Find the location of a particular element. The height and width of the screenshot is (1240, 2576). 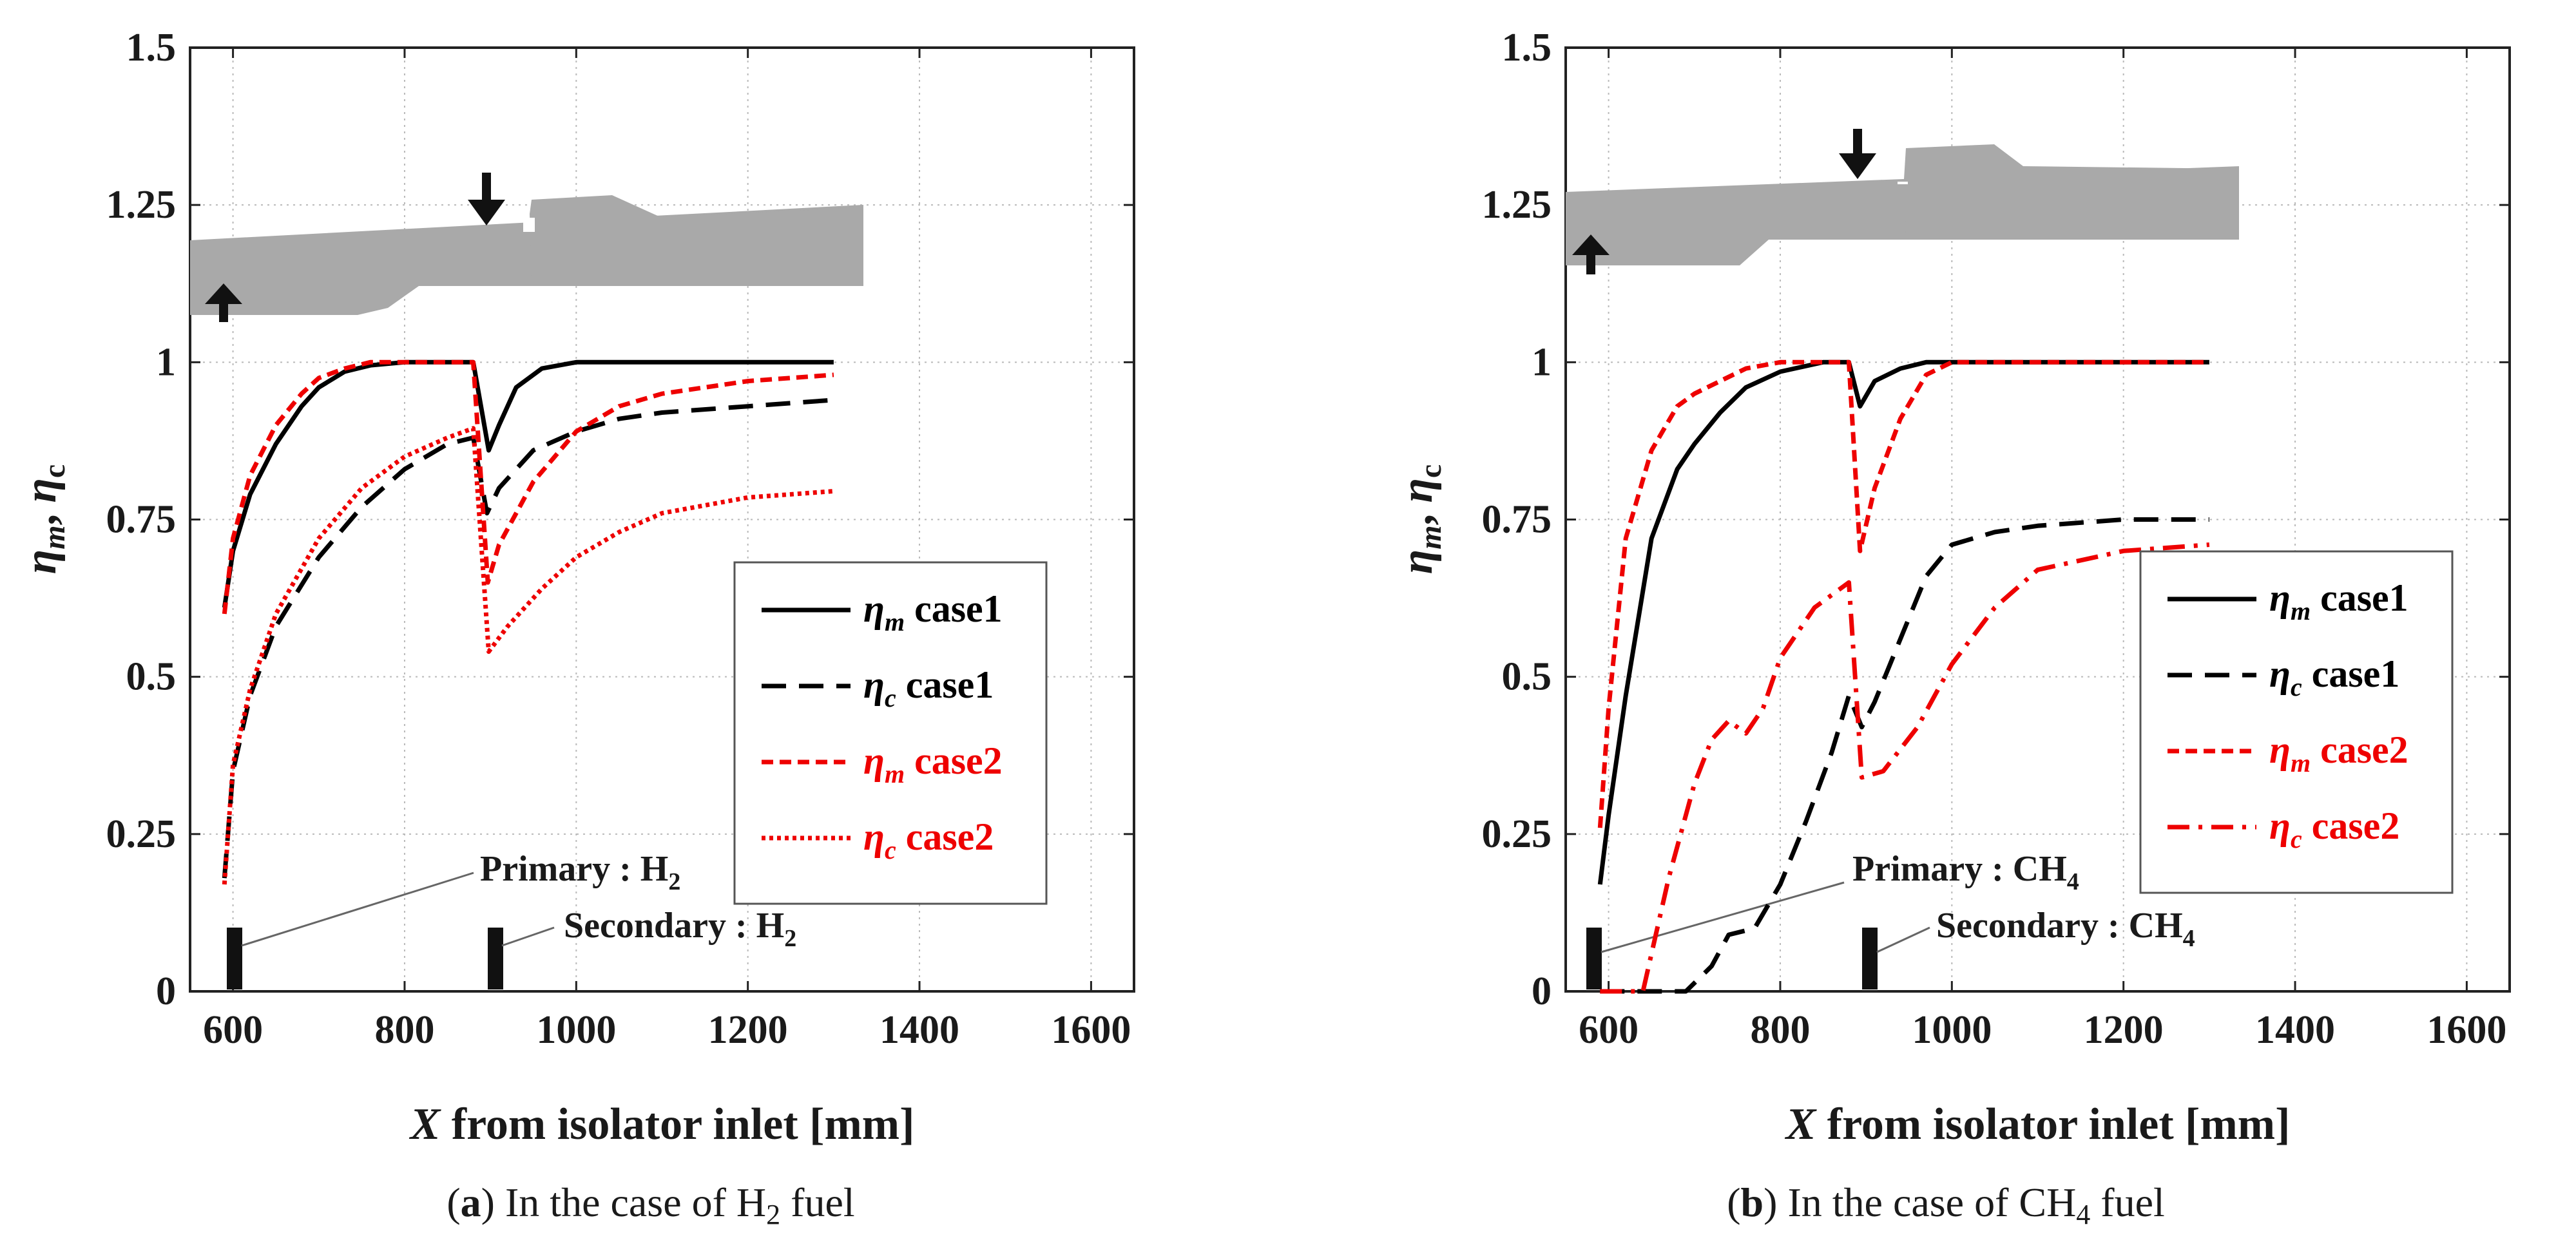

secondary-annotation: Secondary : H2 is located at coordinates (680, 929).